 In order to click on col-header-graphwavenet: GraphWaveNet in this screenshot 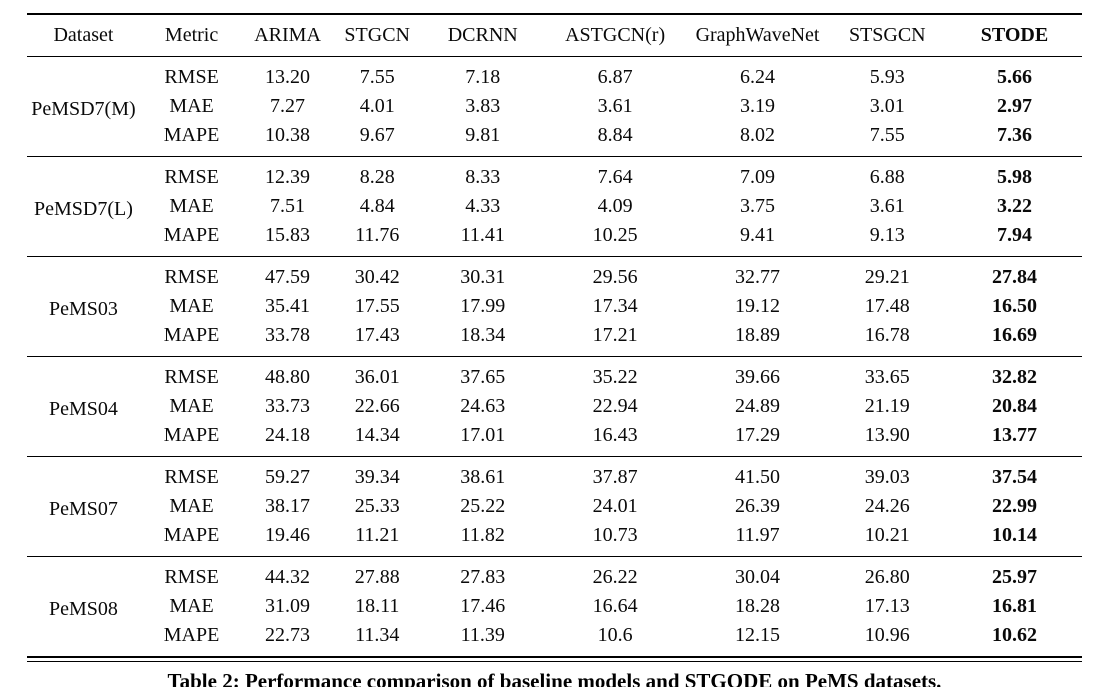, I will do `click(757, 35)`.